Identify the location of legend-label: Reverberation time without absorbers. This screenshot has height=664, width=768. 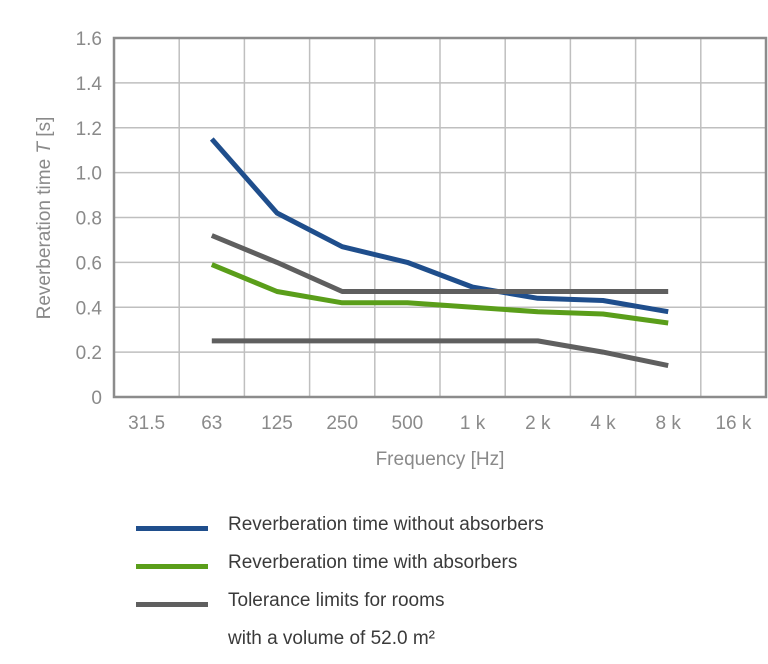
(386, 524).